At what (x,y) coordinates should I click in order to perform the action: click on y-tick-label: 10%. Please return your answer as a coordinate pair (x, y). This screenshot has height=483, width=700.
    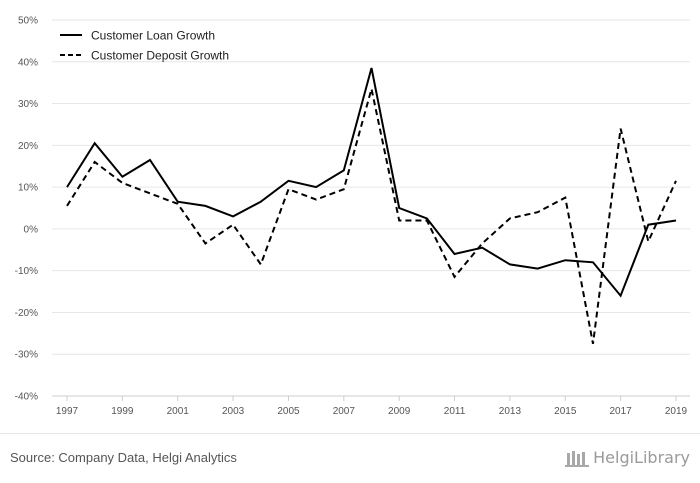
    Looking at the image, I should click on (28, 188).